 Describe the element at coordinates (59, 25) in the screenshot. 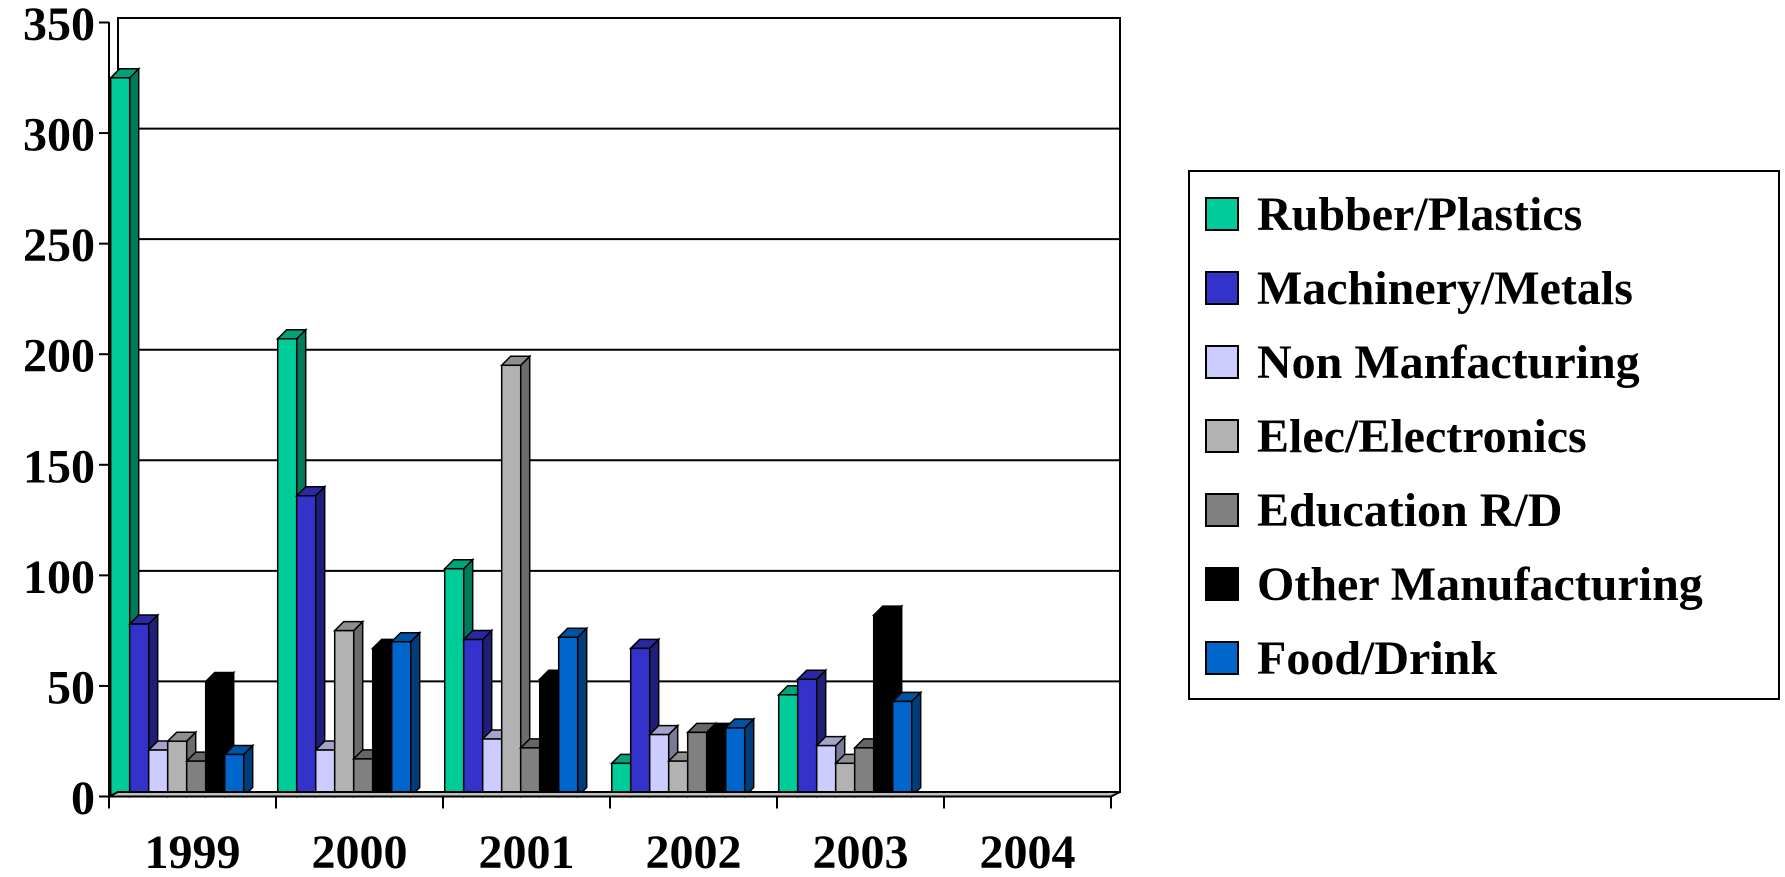

I see `y-tick-label: 350` at that location.